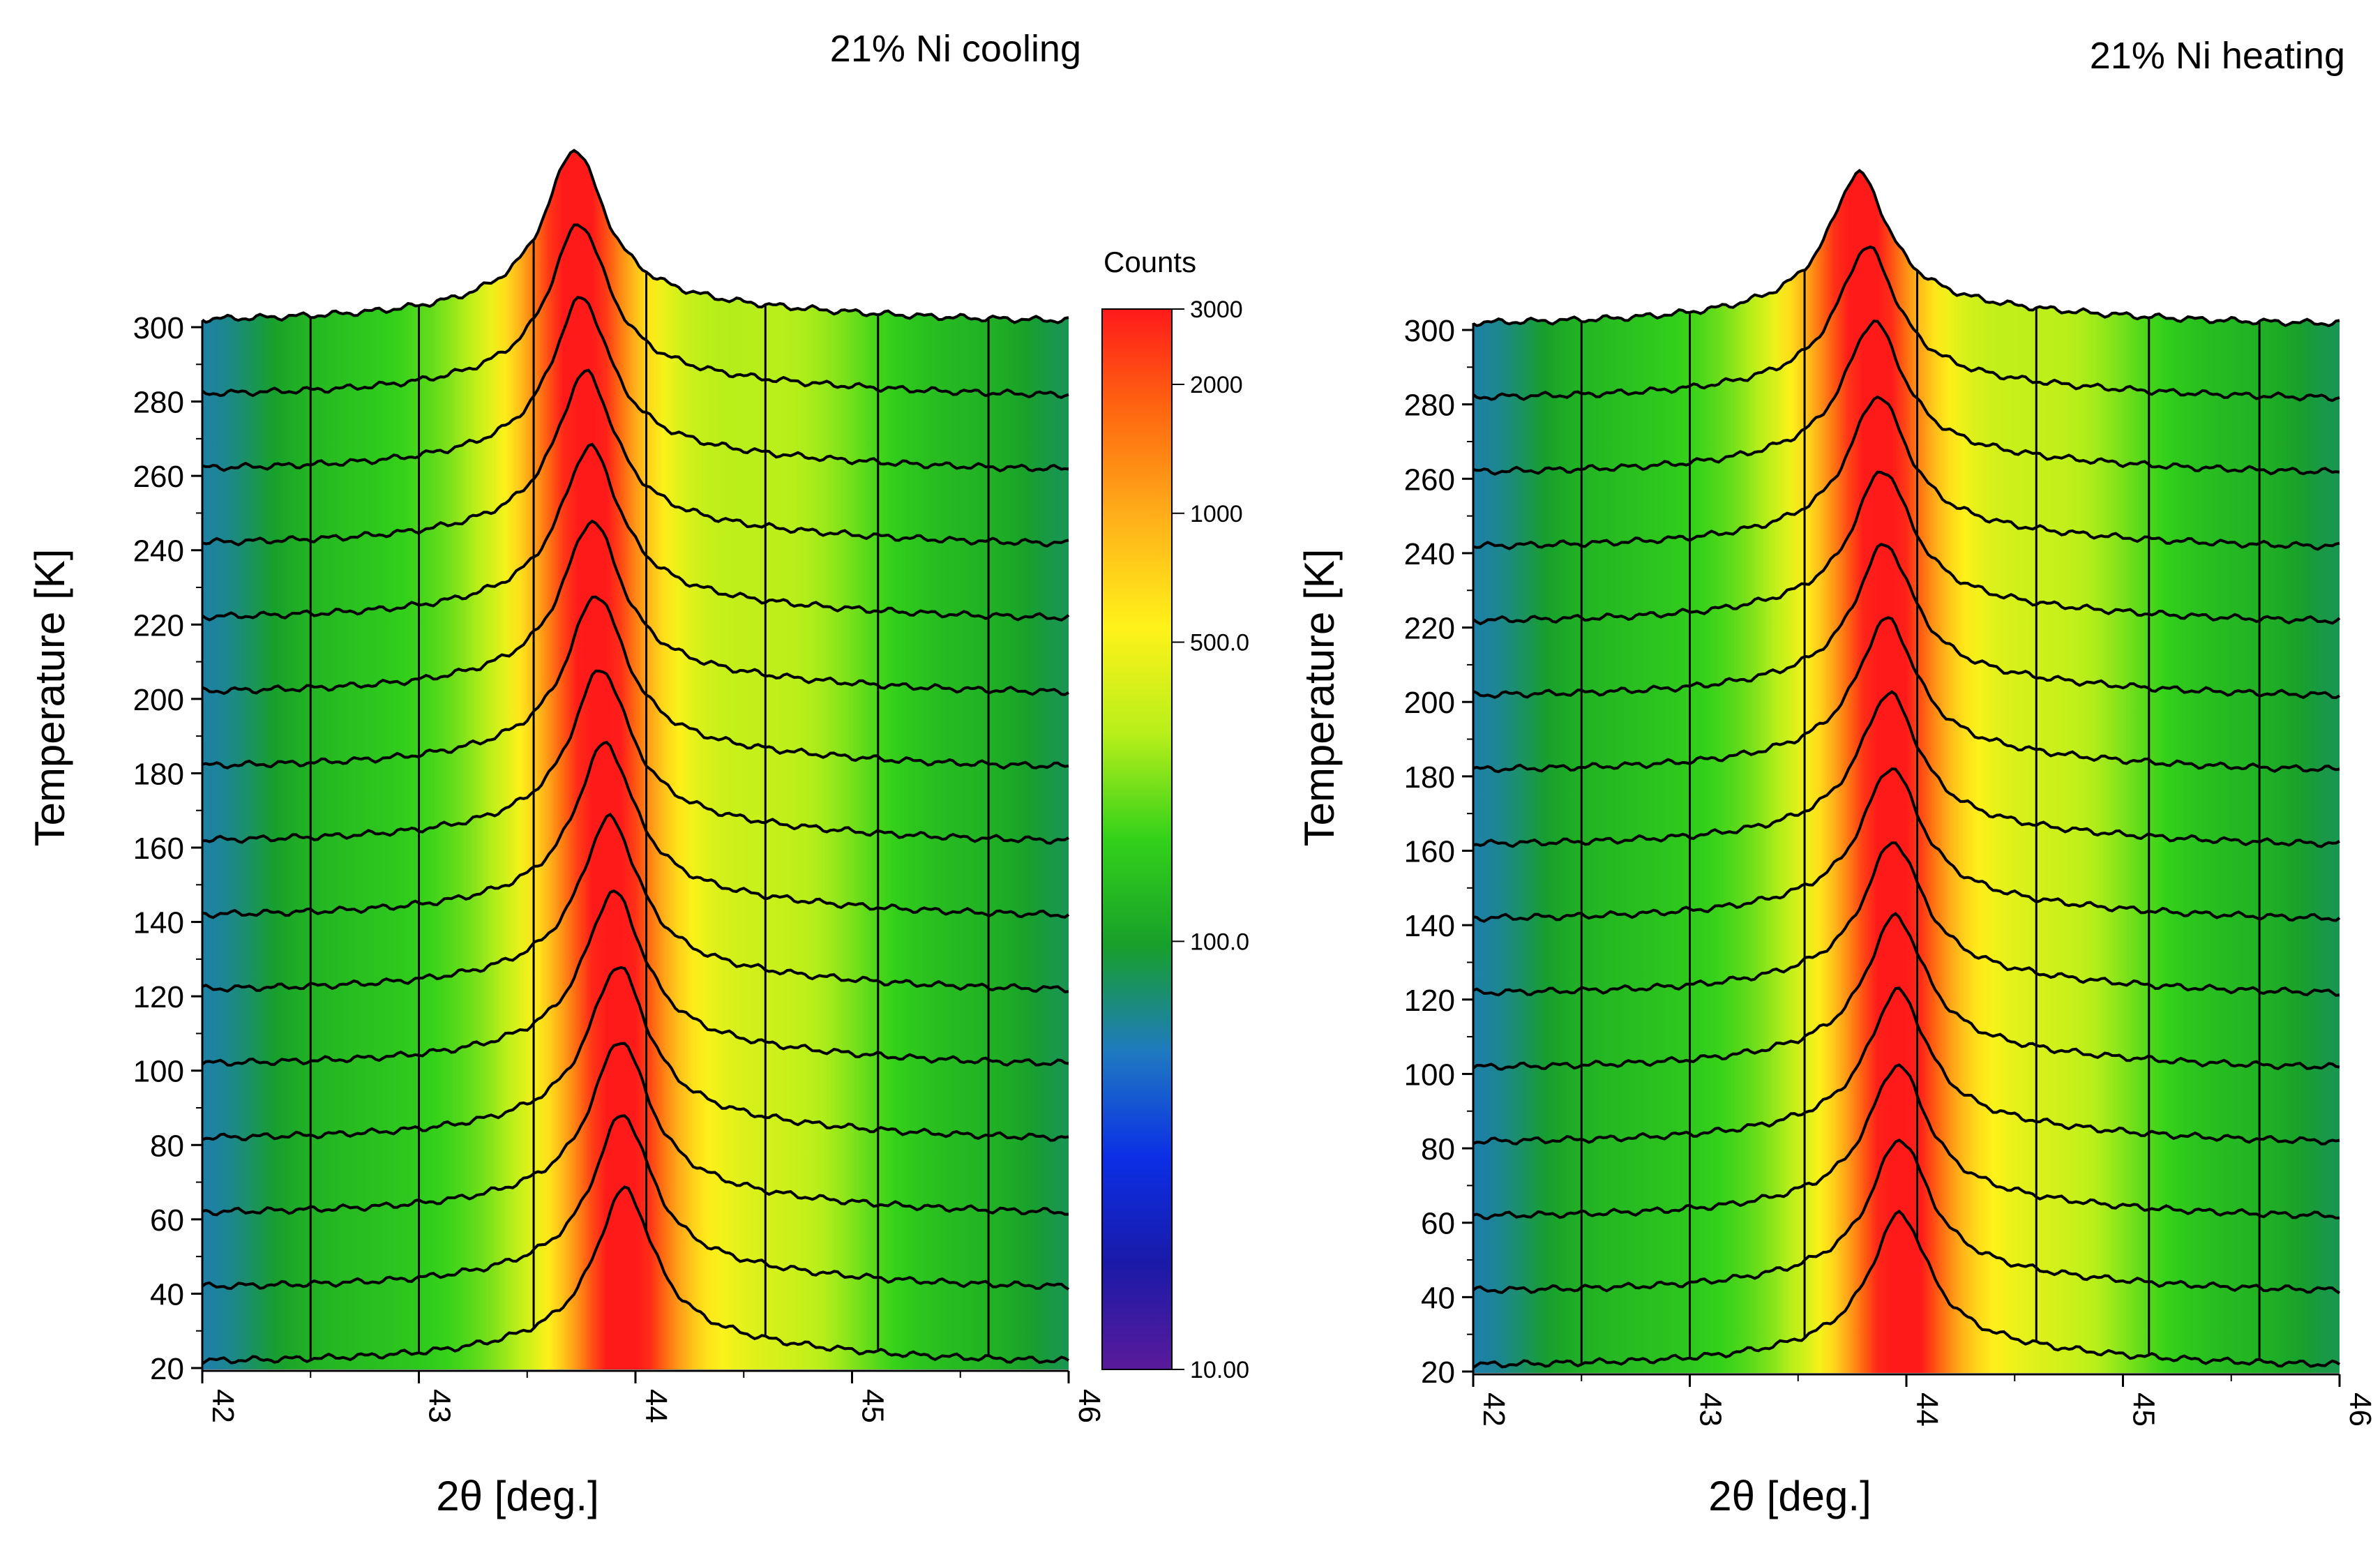 The height and width of the screenshot is (1555, 2380). I want to click on colorbar-bar, so click(1137, 839).